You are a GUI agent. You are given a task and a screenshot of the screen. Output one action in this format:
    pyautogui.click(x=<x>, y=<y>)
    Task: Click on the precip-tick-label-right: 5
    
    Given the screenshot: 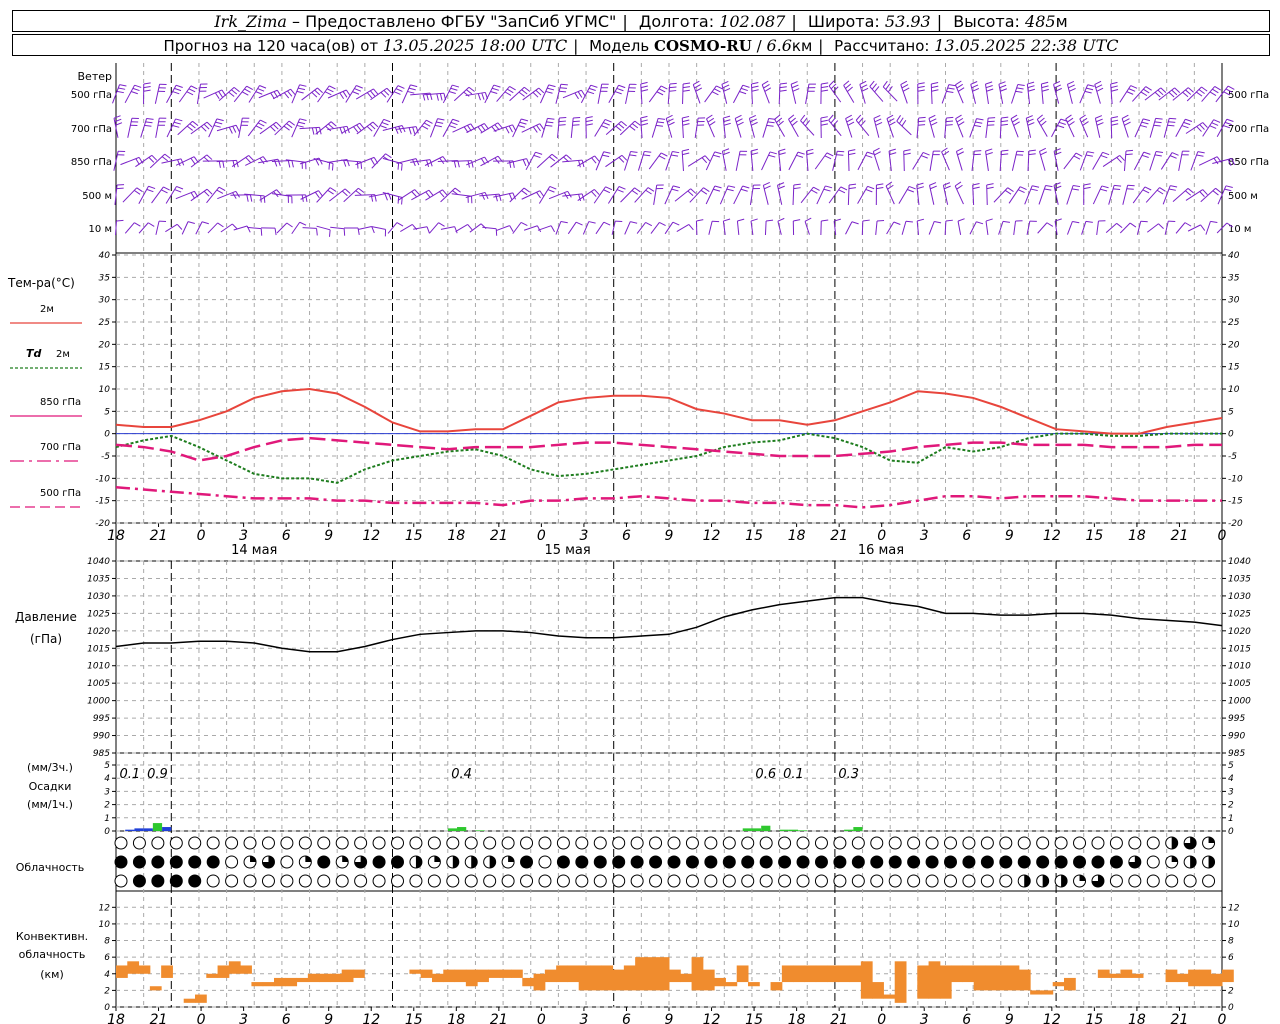 What is the action you would take?
    pyautogui.click(x=1231, y=766)
    